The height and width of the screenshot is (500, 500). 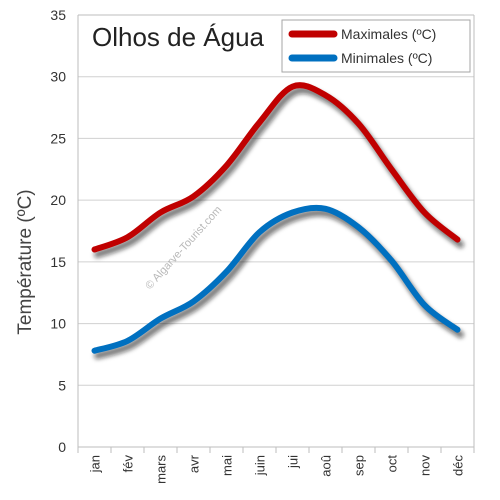 I want to click on x-tick-label: oct, so click(x=392, y=464).